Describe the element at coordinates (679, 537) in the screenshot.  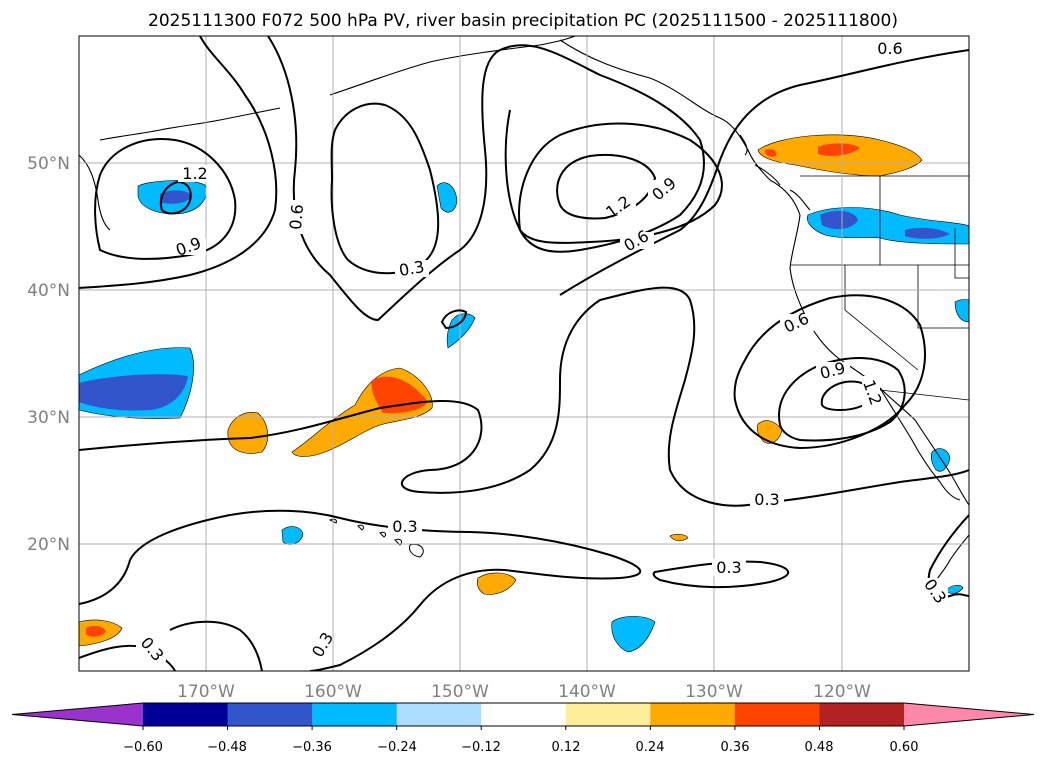
I see `pos-area-small` at that location.